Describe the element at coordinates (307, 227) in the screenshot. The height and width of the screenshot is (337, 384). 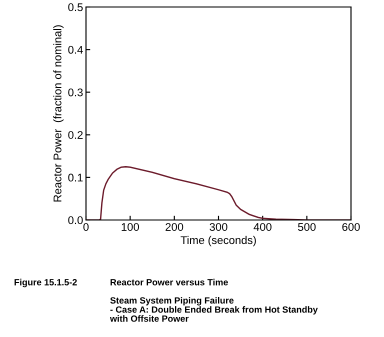
I see `x-tick-label: 500` at that location.